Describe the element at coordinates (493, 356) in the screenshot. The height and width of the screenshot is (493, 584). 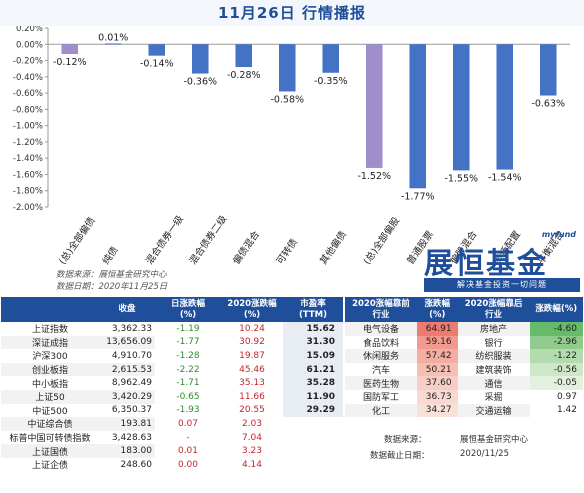
I see `sector-bottom-name: 纺织服装` at that location.